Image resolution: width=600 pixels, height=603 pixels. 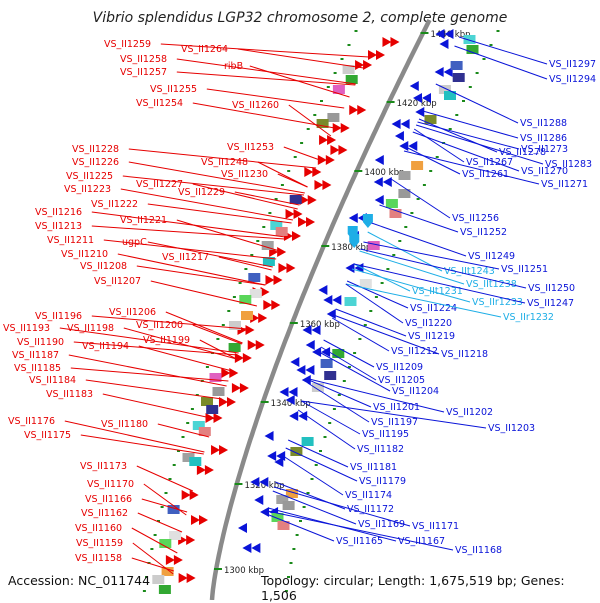 I want to click on gene-label-right: VS_IIt1238, so click(x=491, y=284).